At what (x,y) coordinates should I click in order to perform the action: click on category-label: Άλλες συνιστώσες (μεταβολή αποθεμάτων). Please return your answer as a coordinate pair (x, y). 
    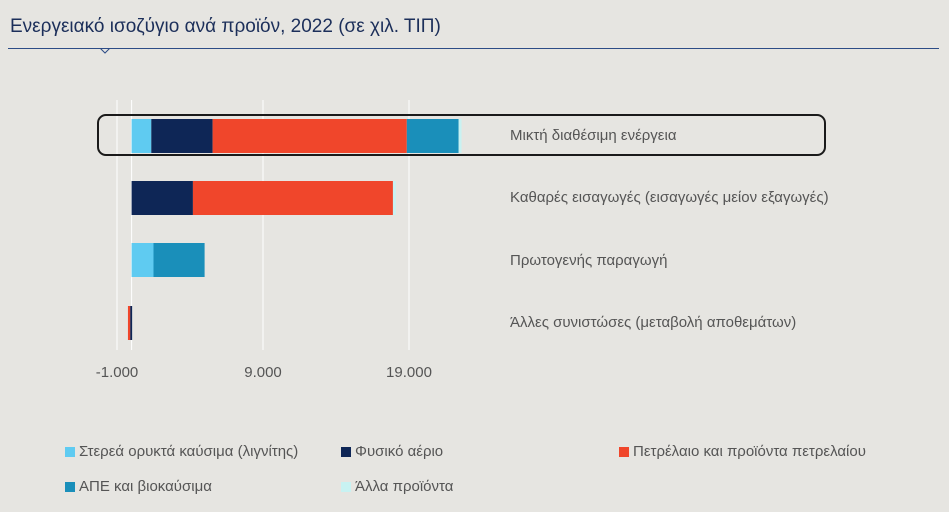
    Looking at the image, I should click on (653, 322).